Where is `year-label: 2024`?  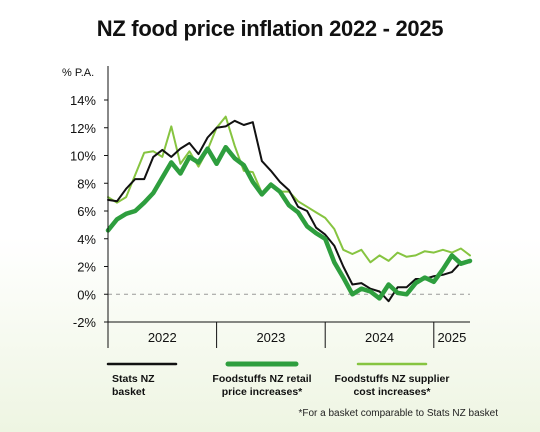
year-label: 2024 is located at coordinates (379, 337).